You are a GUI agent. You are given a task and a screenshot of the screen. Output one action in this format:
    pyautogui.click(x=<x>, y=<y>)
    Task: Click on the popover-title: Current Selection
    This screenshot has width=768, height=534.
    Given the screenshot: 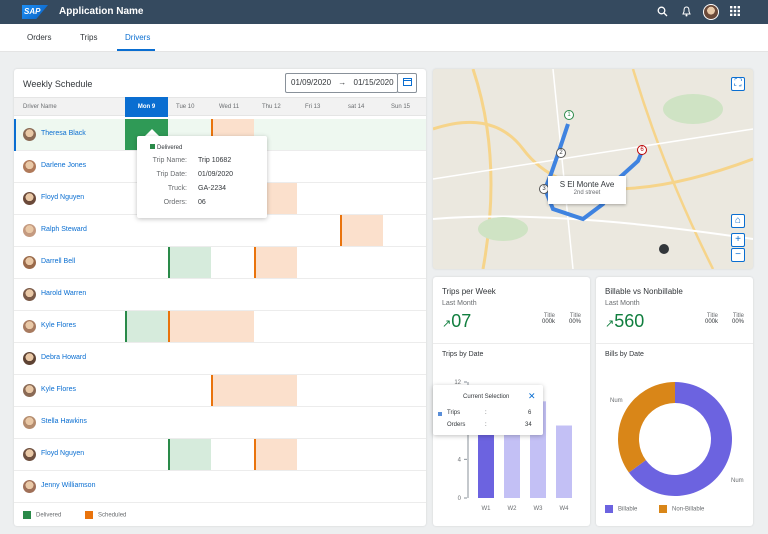 What is the action you would take?
    pyautogui.click(x=486, y=397)
    